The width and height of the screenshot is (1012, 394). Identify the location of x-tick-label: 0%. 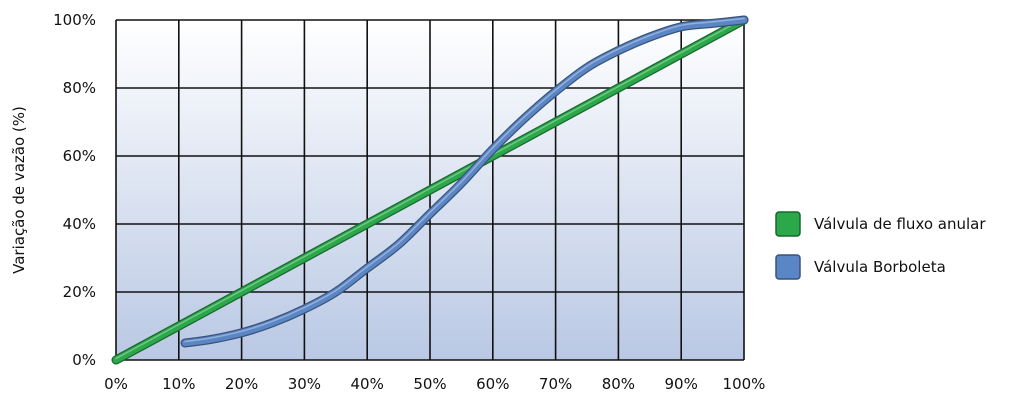
(116, 384).